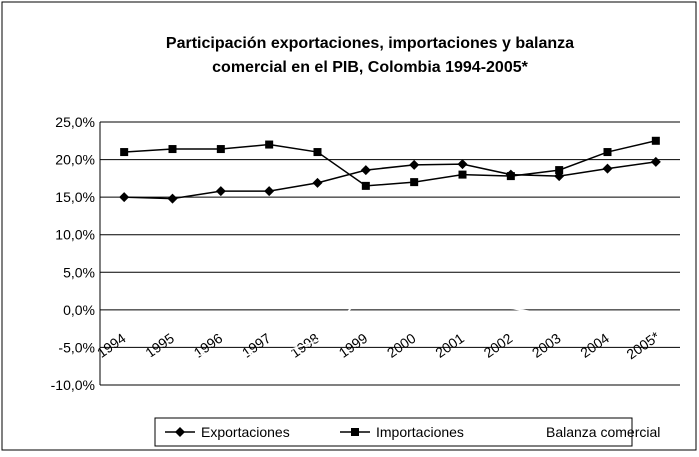 This screenshot has width=699, height=457. I want to click on y-tick-label: 25,0%, so click(75, 122).